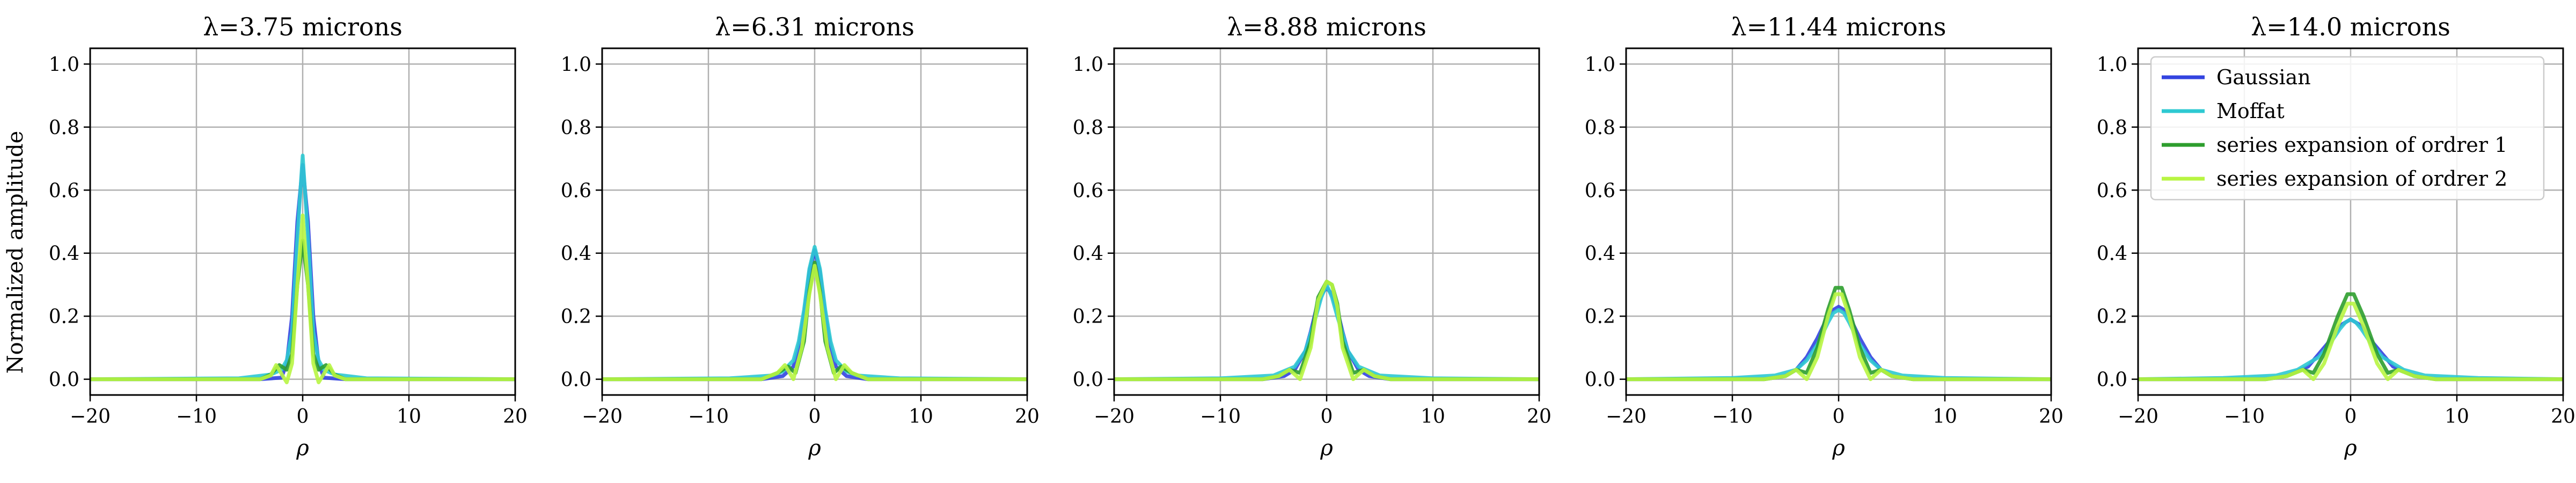  I want to click on legend-label-gaussian: Gaussian, so click(2263, 77).